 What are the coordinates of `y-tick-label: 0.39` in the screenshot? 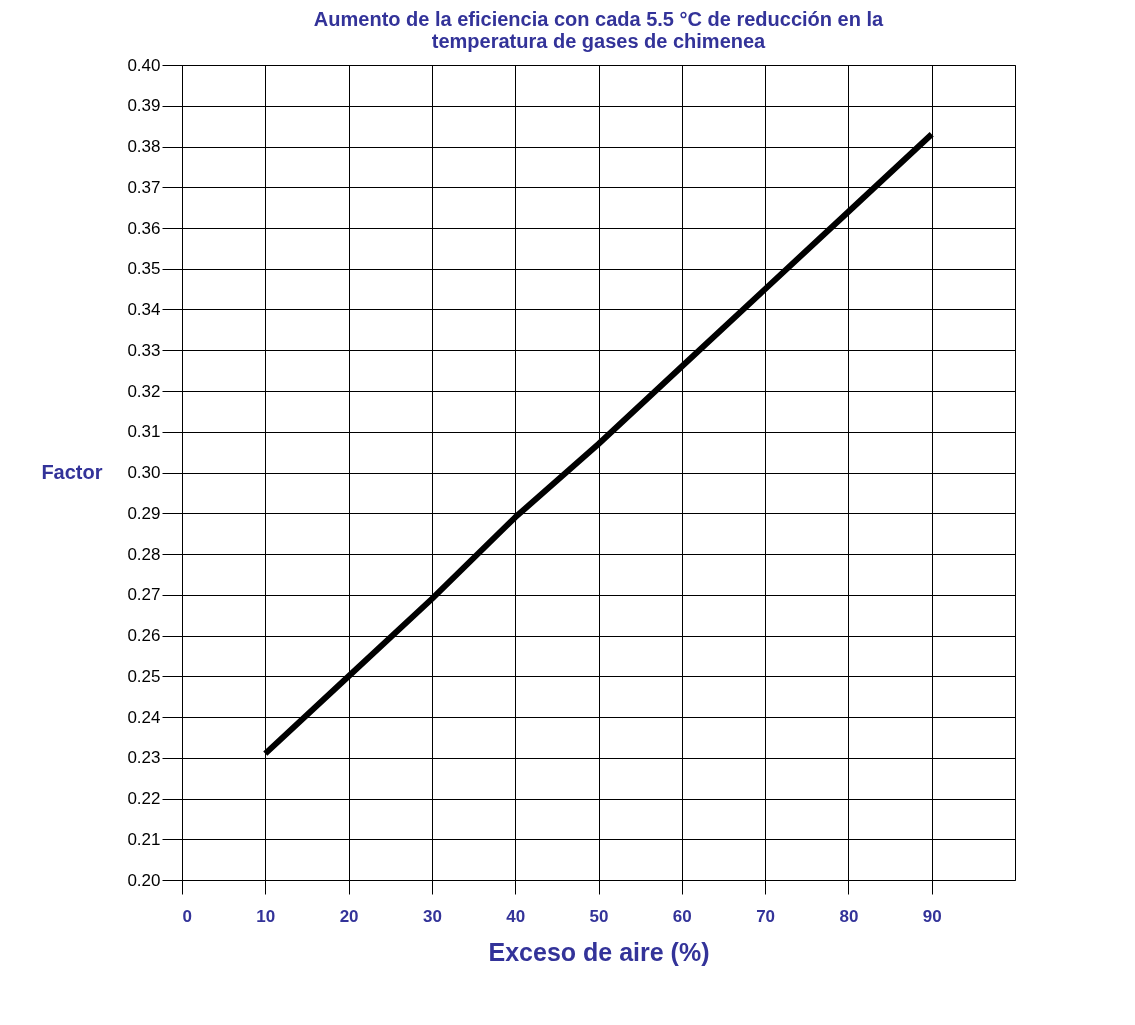 It's located at (144, 106).